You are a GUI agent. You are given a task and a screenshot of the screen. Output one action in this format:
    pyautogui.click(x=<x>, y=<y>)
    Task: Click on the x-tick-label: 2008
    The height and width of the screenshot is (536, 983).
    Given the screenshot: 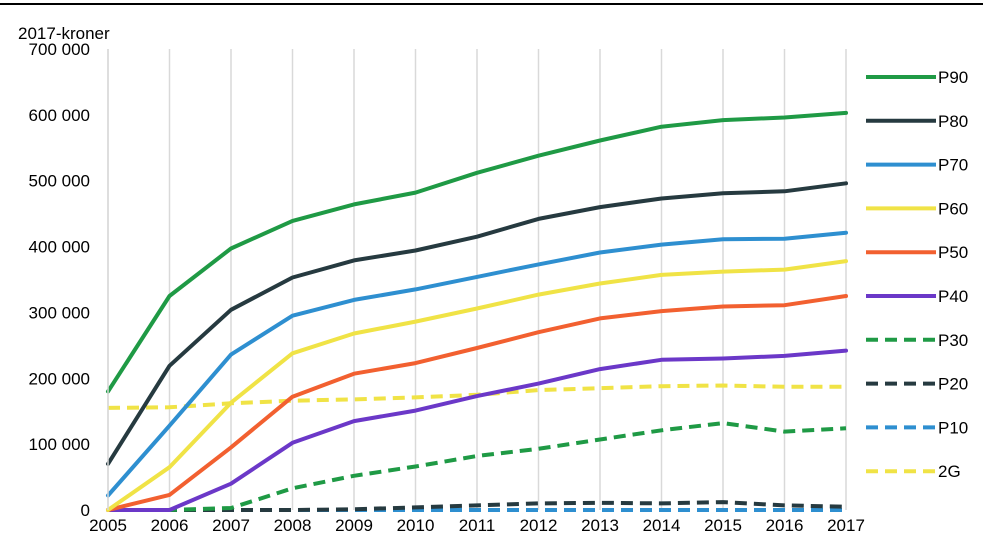 What is the action you would take?
    pyautogui.click(x=293, y=525)
    